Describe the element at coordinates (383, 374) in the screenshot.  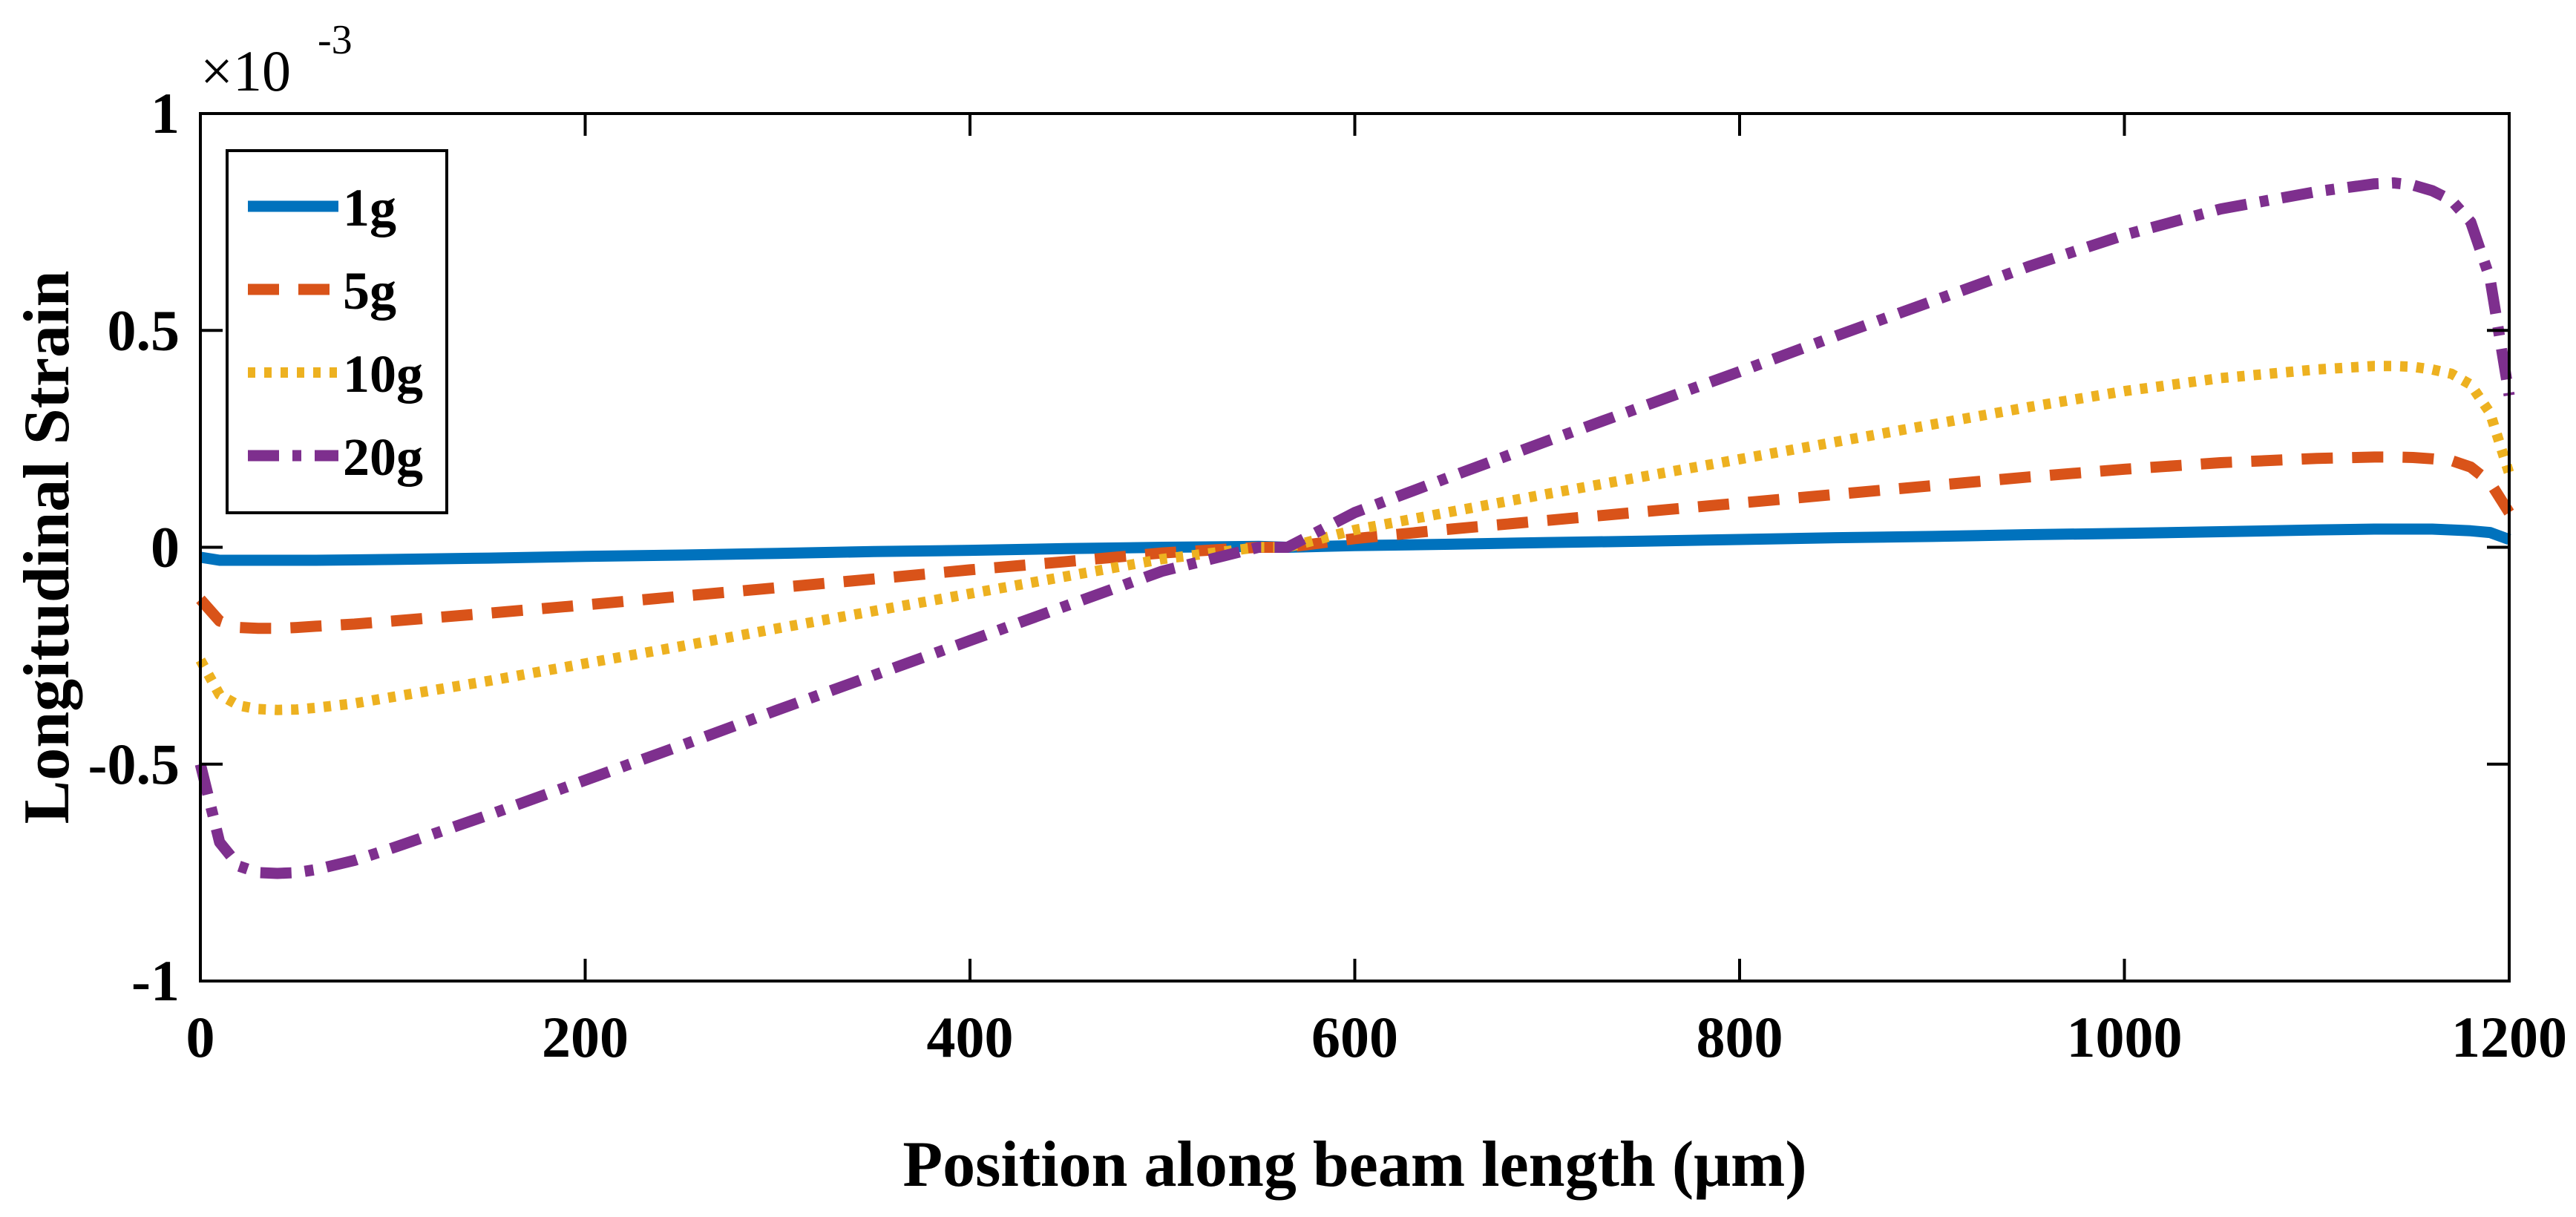
I see `legend-label-10g: 10g` at that location.